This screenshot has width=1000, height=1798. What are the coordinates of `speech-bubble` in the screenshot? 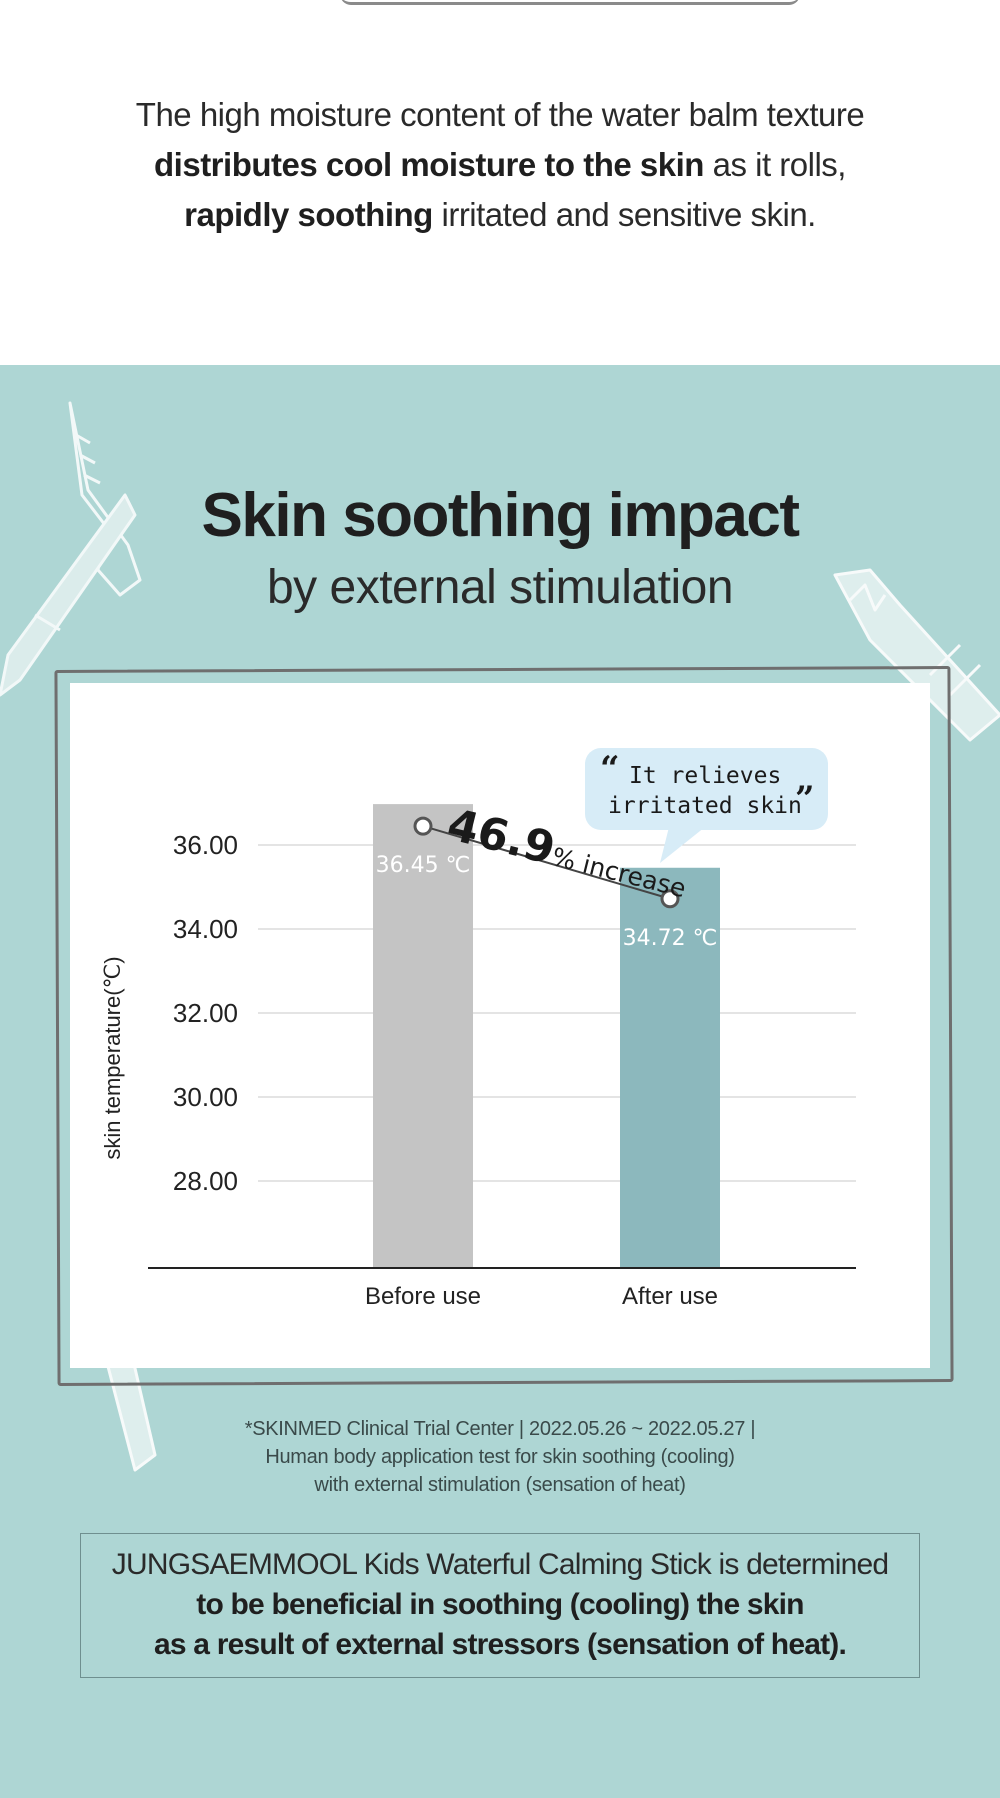 It's located at (706, 789).